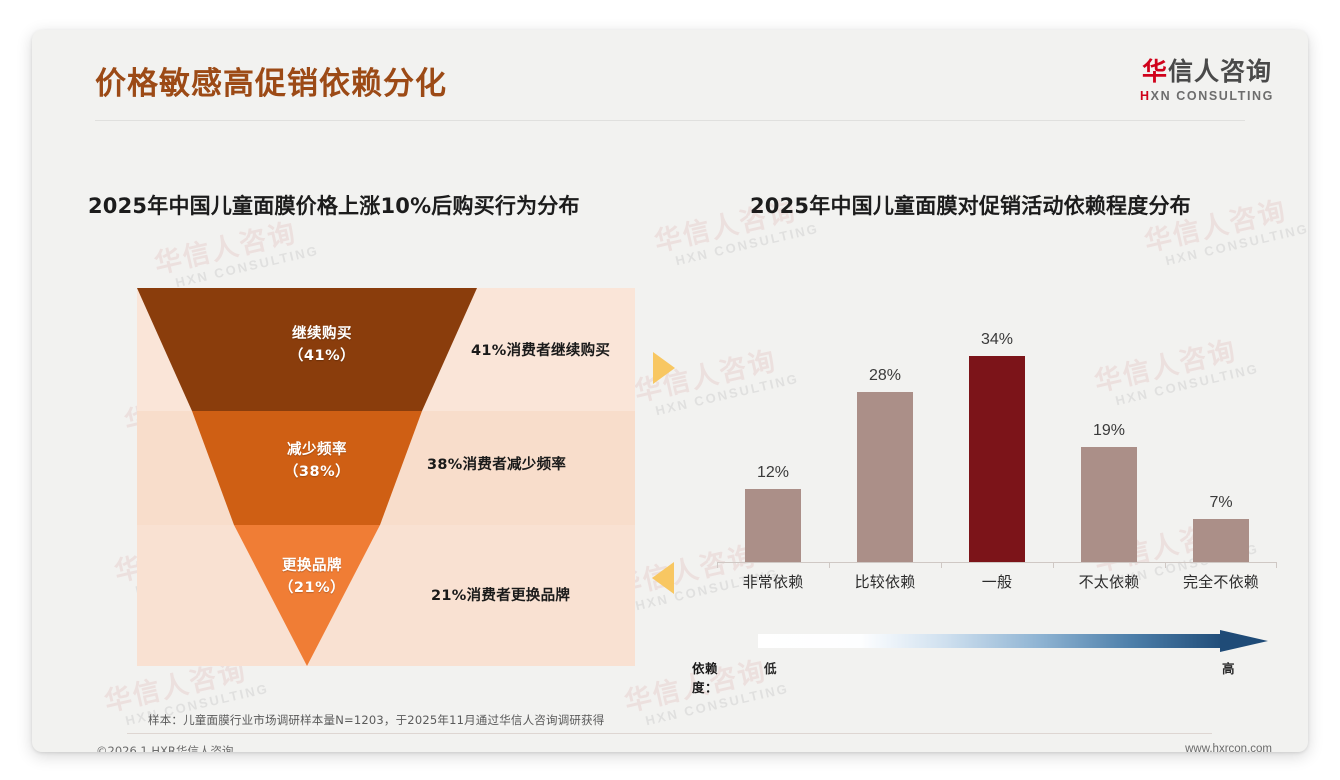 The image size is (1340, 780). I want to click on funnel-label-value-2: （21%）, so click(312, 587).